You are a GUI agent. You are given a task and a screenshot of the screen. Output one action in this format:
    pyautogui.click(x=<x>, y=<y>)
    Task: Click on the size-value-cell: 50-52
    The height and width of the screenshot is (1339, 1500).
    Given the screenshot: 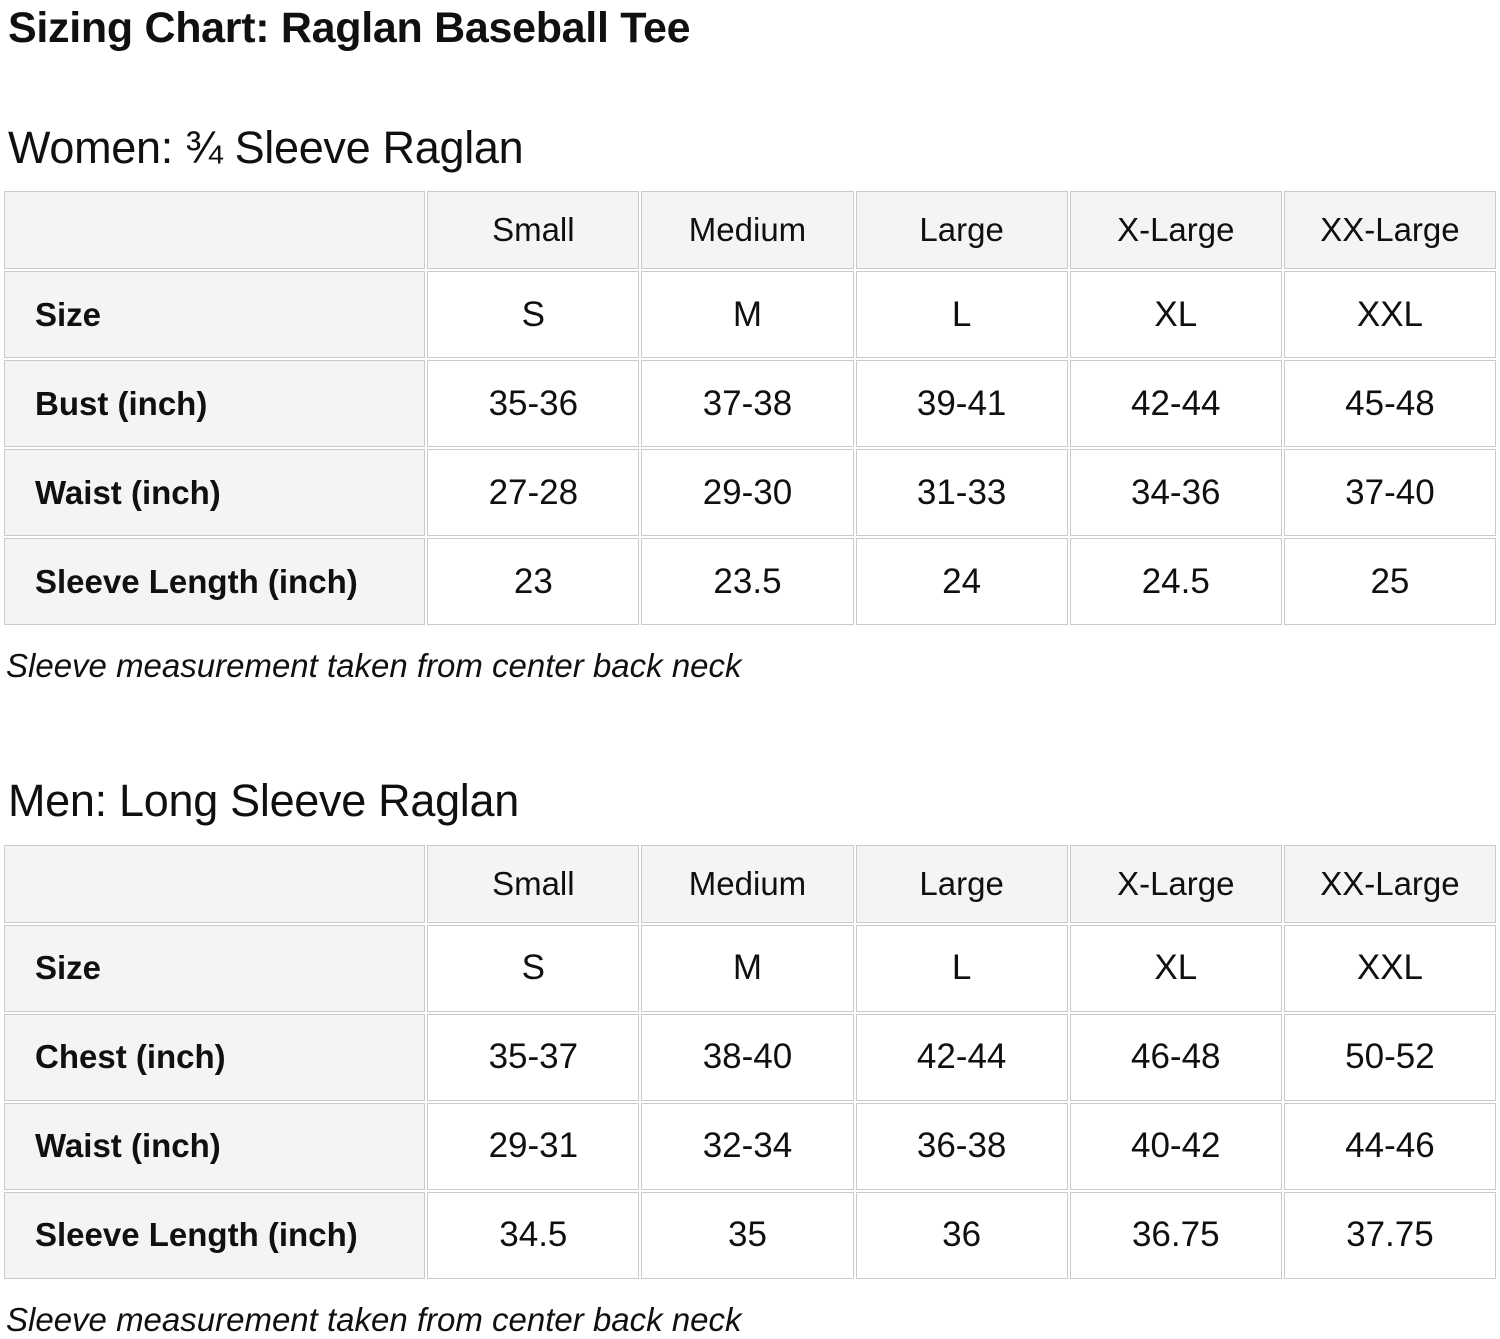 What is the action you would take?
    pyautogui.click(x=1389, y=1057)
    